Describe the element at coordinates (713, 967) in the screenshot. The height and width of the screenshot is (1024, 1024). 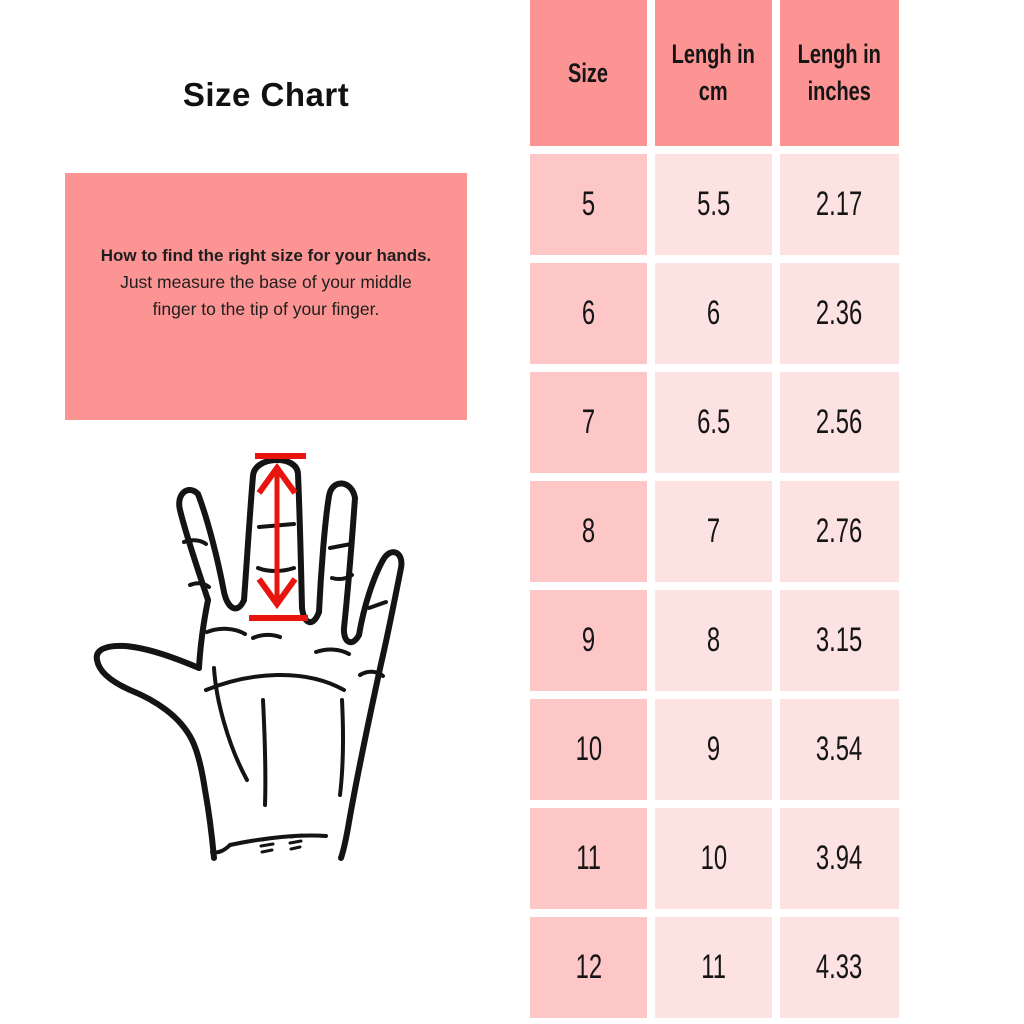
I see `length-value-cell: 11` at that location.